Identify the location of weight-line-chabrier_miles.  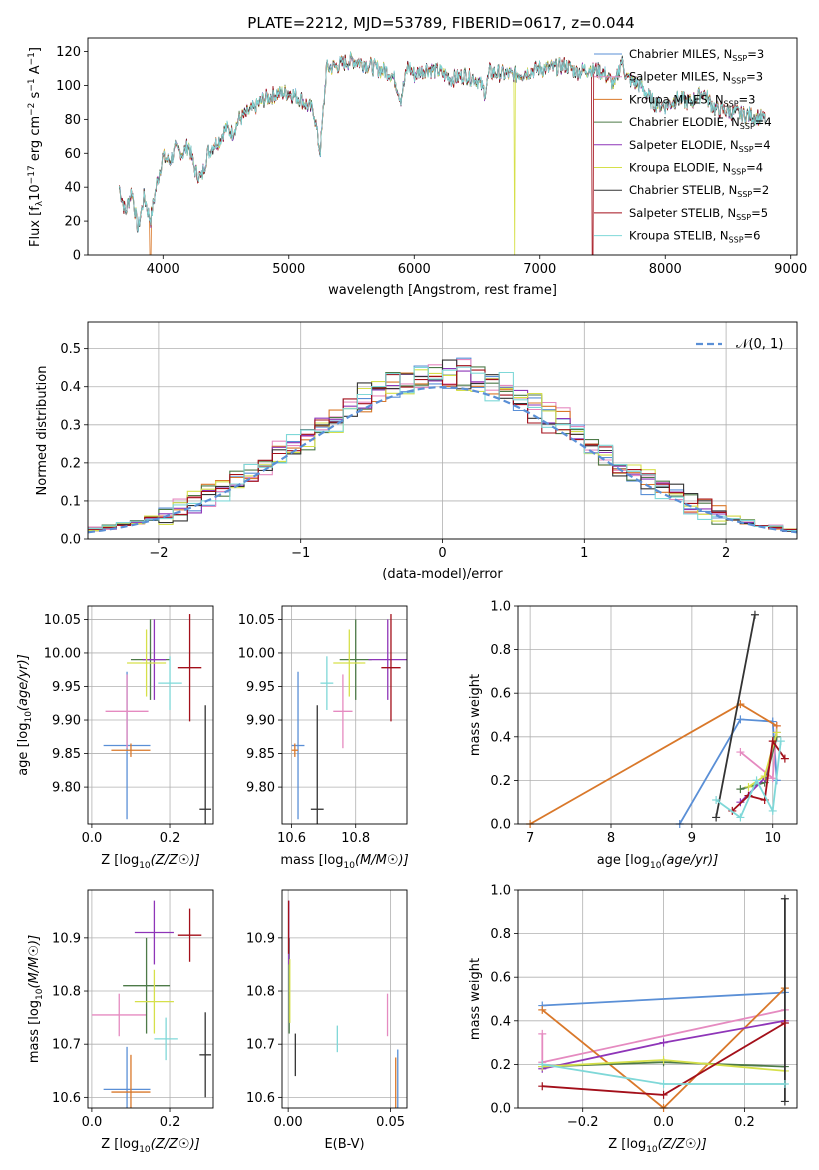
(663, 999).